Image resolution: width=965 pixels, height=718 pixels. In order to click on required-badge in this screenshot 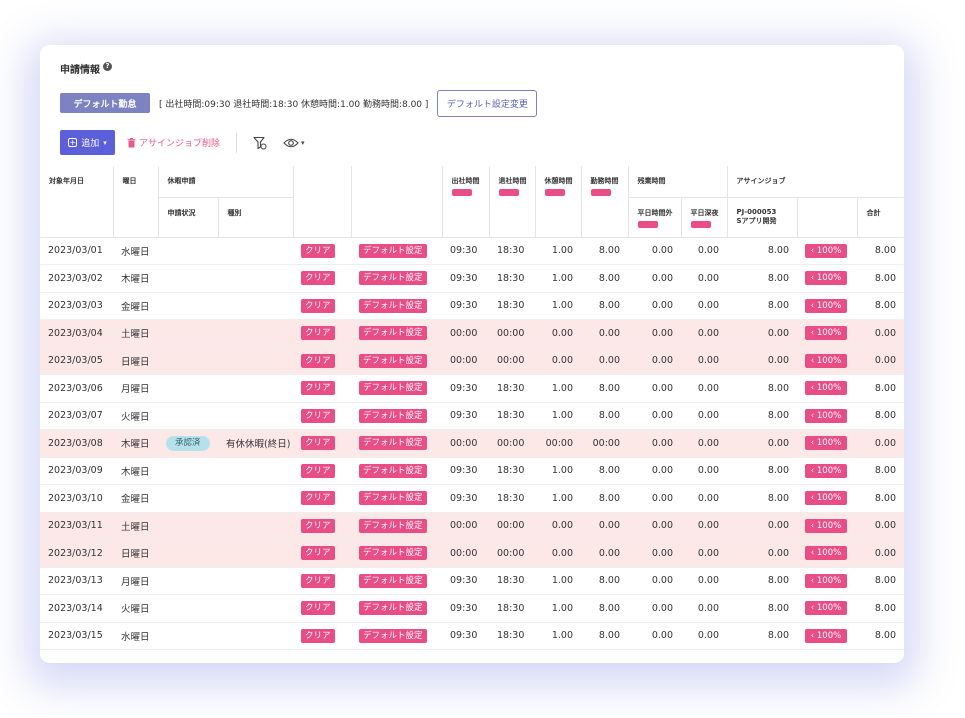, I will do `click(700, 224)`.